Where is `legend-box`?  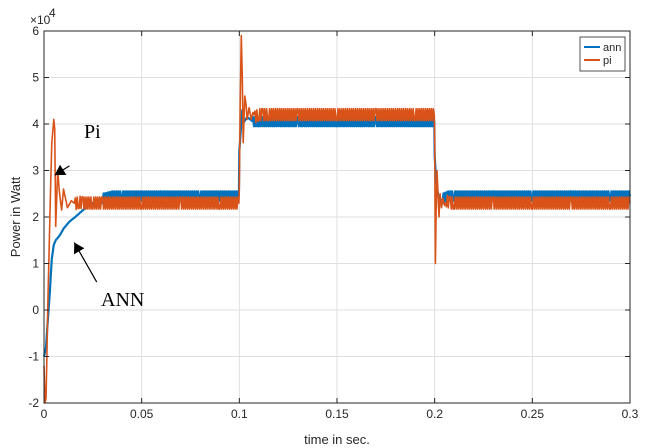 legend-box is located at coordinates (602, 54).